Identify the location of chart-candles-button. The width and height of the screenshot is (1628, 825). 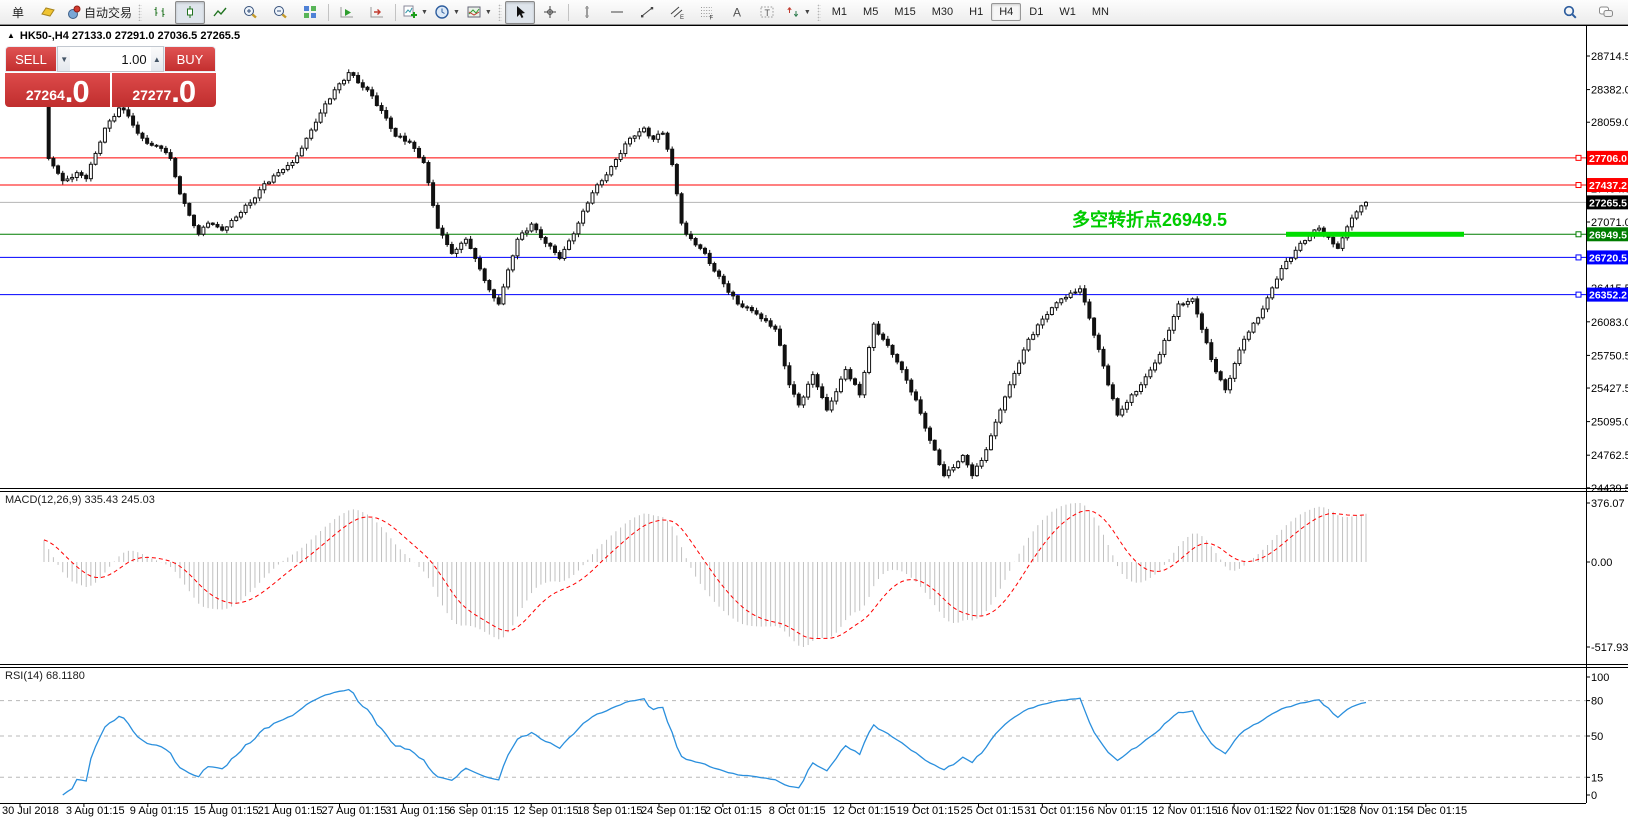
(190, 12).